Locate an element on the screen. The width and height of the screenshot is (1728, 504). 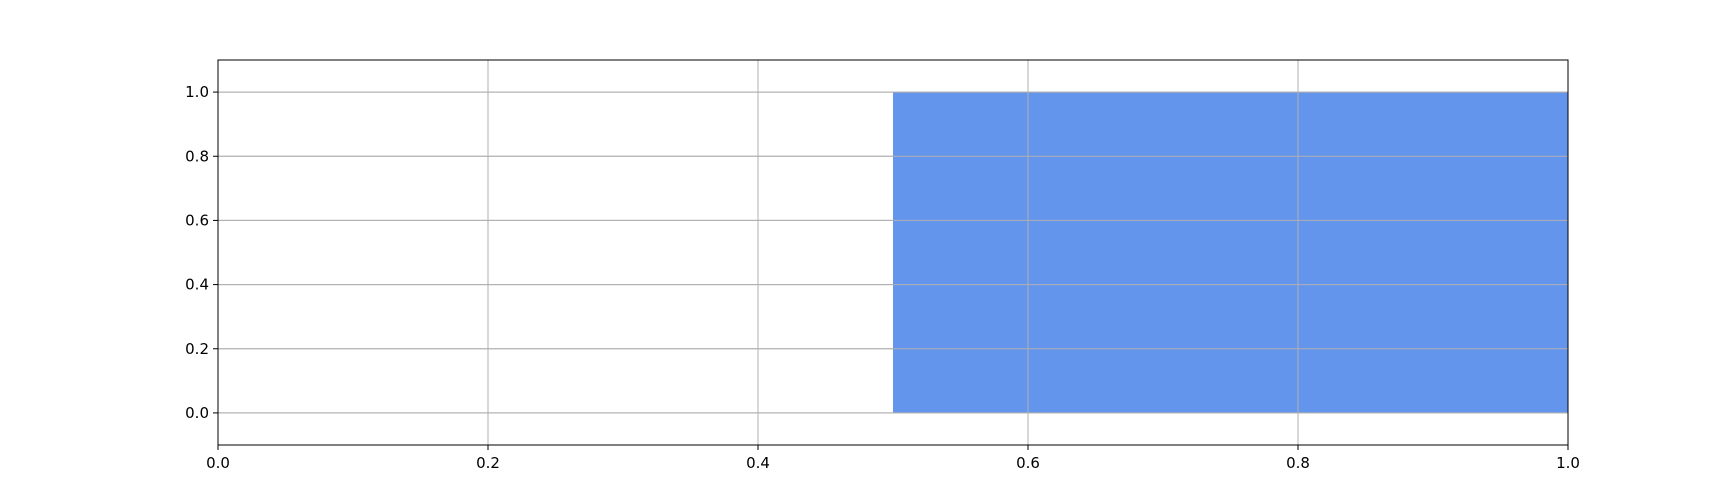
y-tick-label: 1.0 is located at coordinates (197, 92).